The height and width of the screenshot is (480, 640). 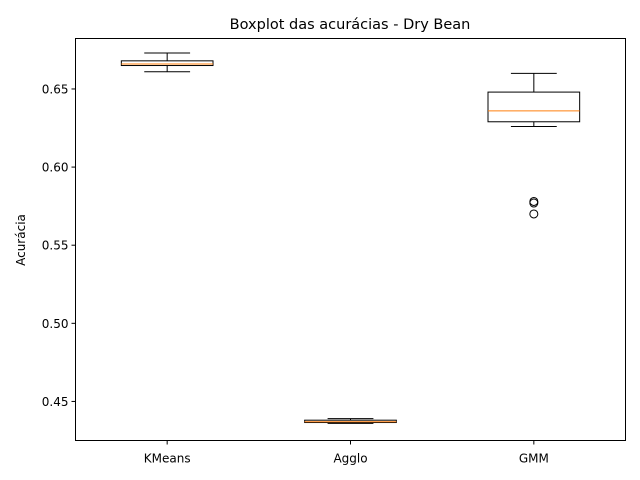 I want to click on y-axis-label: Acurácia, so click(x=21, y=240).